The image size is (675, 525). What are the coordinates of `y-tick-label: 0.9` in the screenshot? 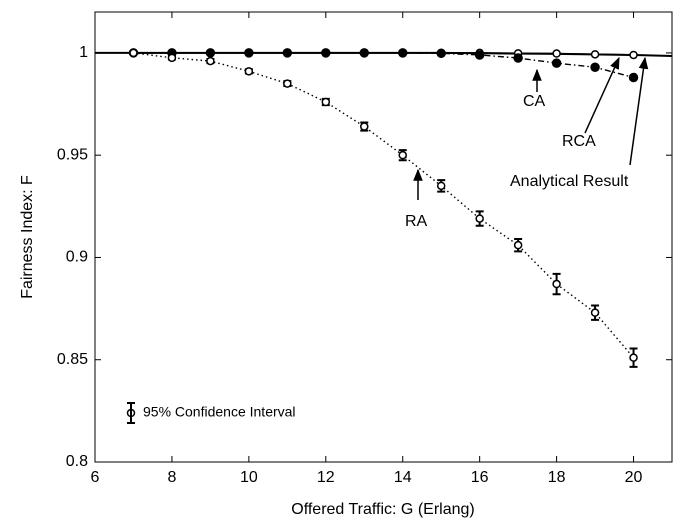 It's located at (77, 257).